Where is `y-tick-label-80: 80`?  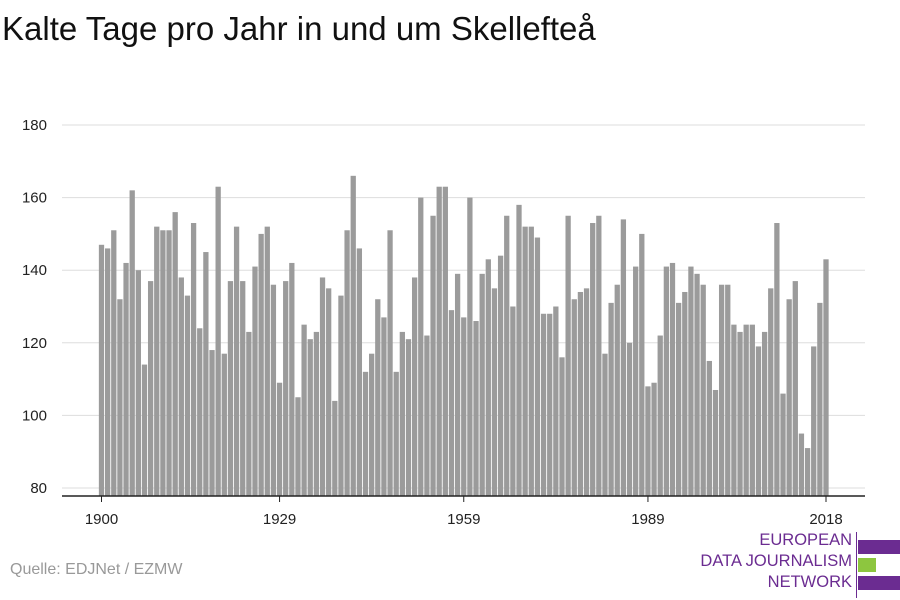 y-tick-label-80: 80 is located at coordinates (38, 488).